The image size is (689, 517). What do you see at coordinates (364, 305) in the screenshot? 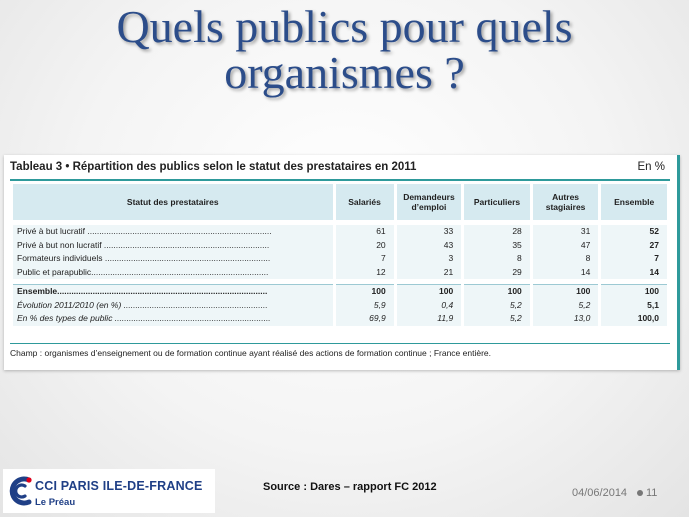
I see `table-cell: 5,9` at bounding box center [364, 305].